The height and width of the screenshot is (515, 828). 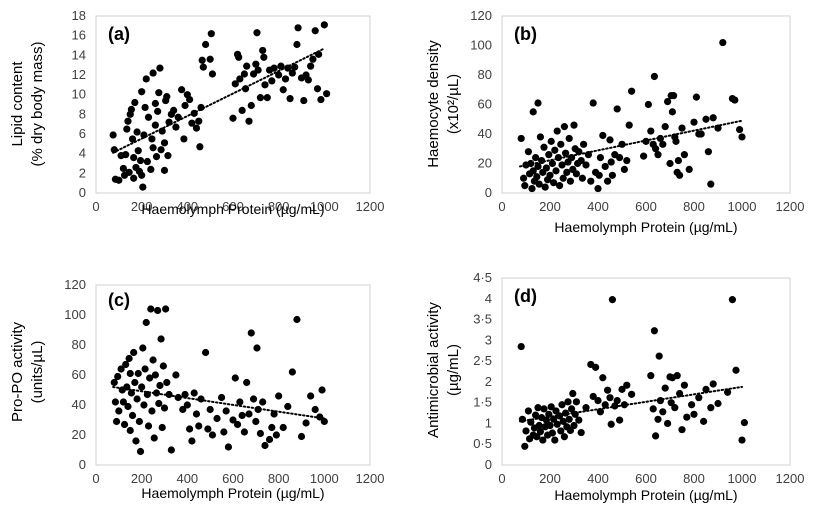 What do you see at coordinates (119, 300) in the screenshot?
I see `panel-label: (c)` at bounding box center [119, 300].